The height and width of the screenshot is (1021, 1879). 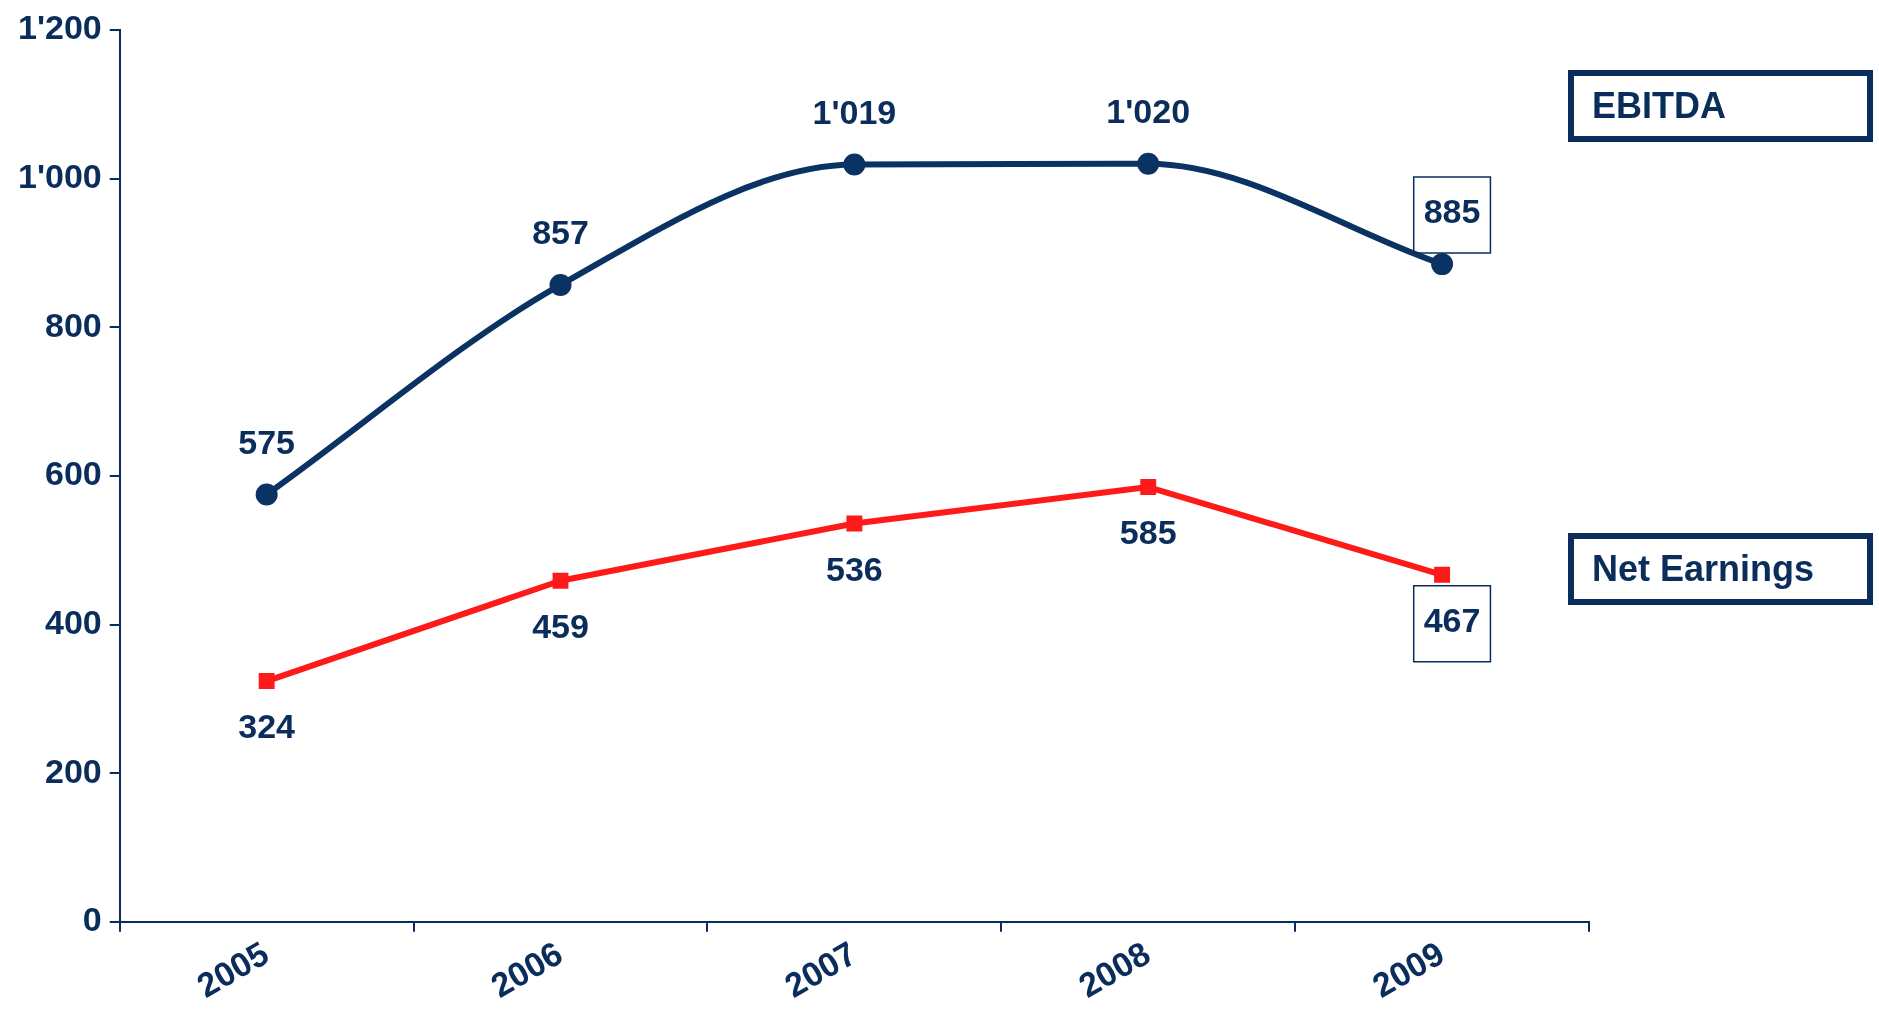 I want to click on data-label: 585, so click(x=1148, y=532).